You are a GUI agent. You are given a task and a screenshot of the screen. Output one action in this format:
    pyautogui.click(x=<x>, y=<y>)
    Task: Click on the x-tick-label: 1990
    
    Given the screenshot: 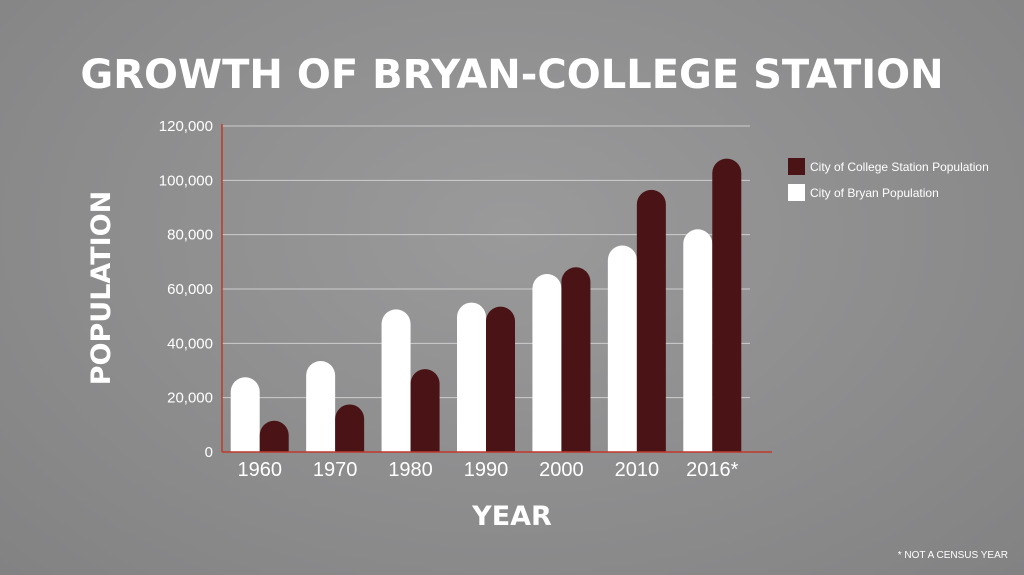 What is the action you would take?
    pyautogui.click(x=486, y=470)
    